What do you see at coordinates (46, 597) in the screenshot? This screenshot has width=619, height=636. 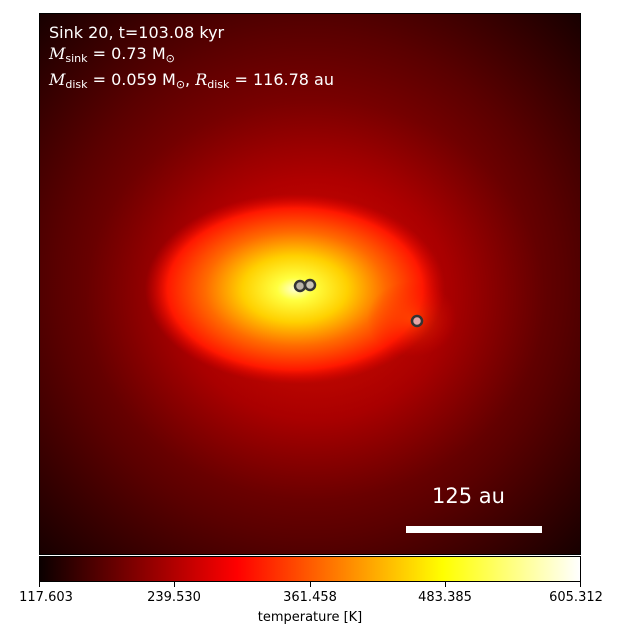 I see `colorbar-tick-label: 117.603` at bounding box center [46, 597].